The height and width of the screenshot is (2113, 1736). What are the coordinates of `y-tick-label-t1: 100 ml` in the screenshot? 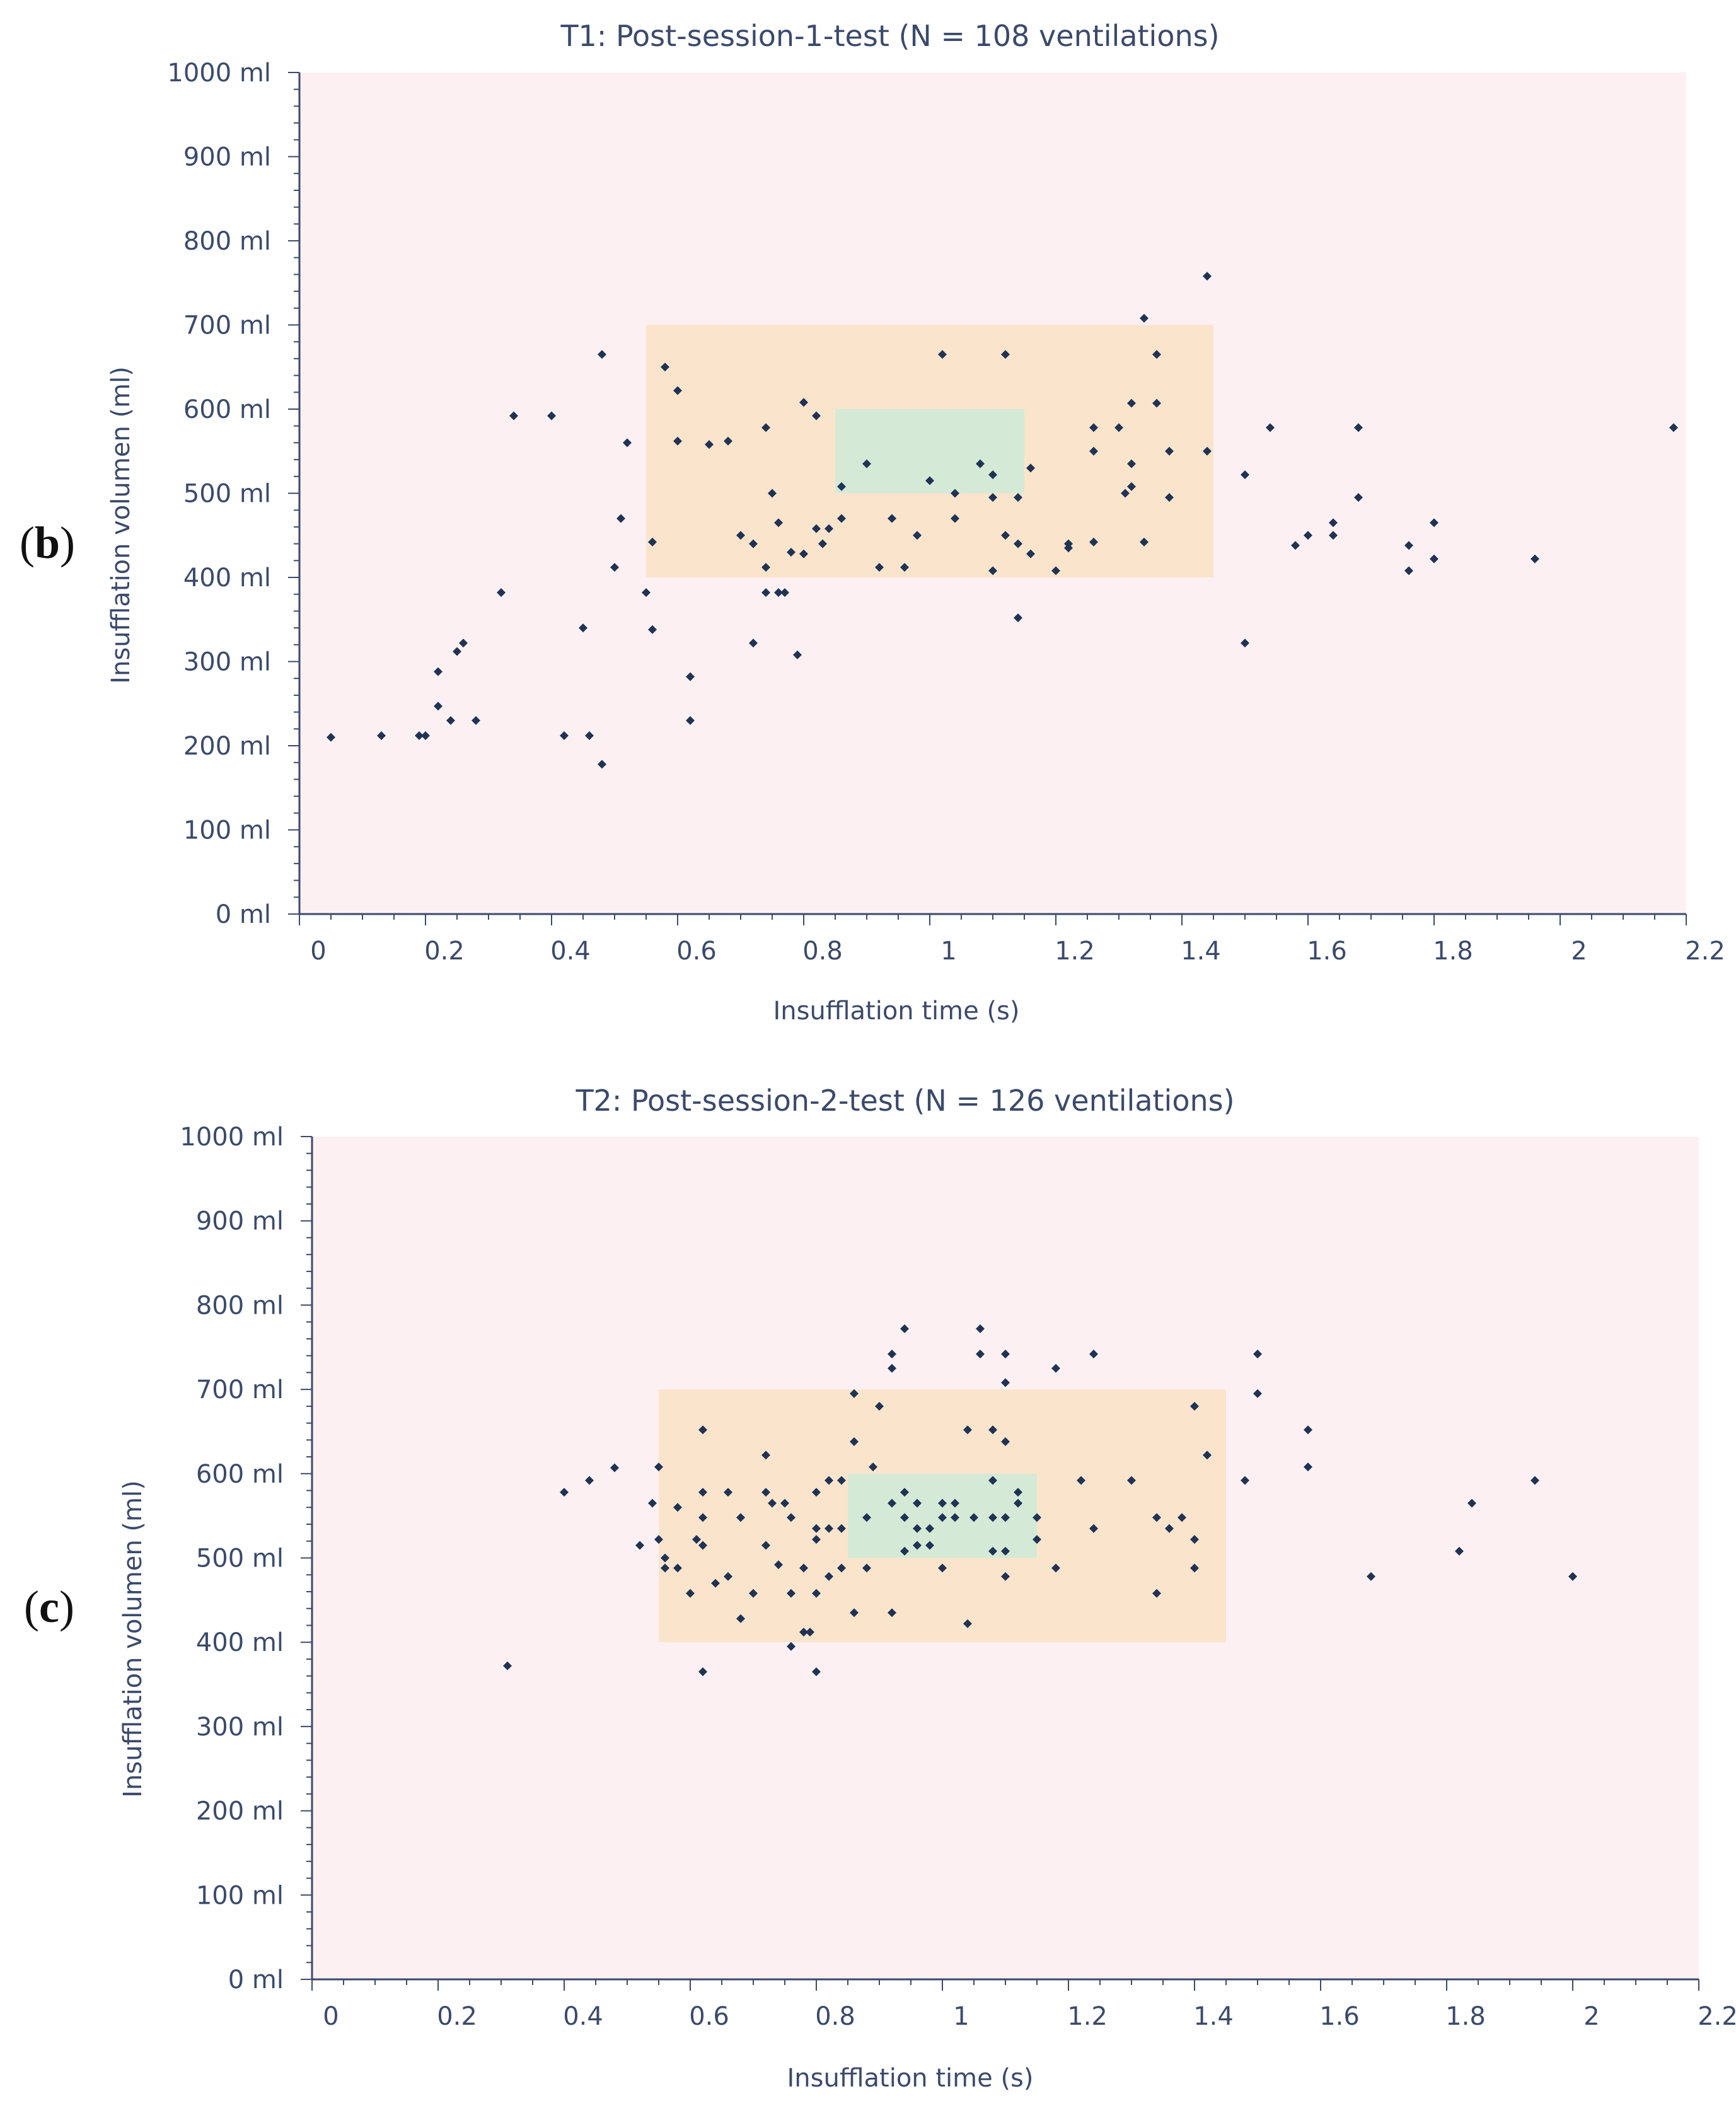 It's located at (227, 830).